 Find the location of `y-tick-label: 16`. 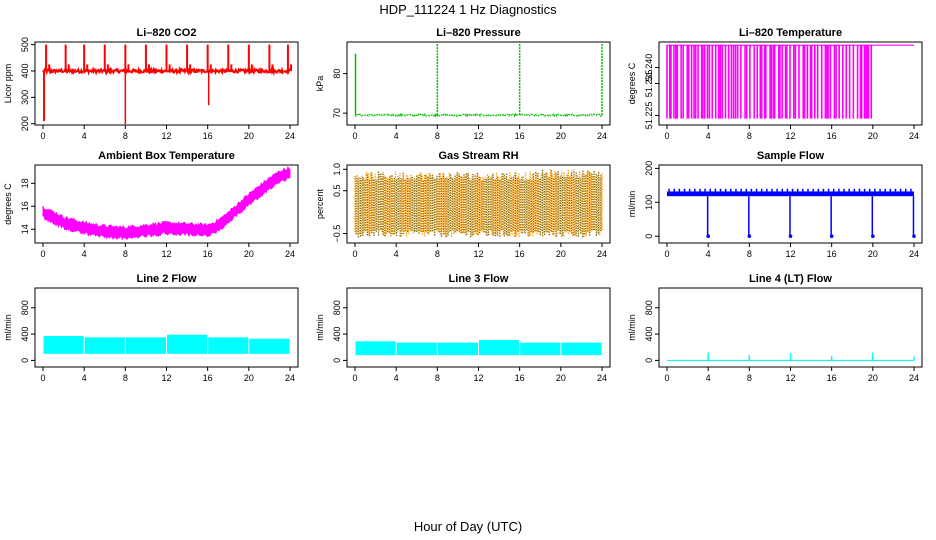

y-tick-label: 16 is located at coordinates (25, 206).